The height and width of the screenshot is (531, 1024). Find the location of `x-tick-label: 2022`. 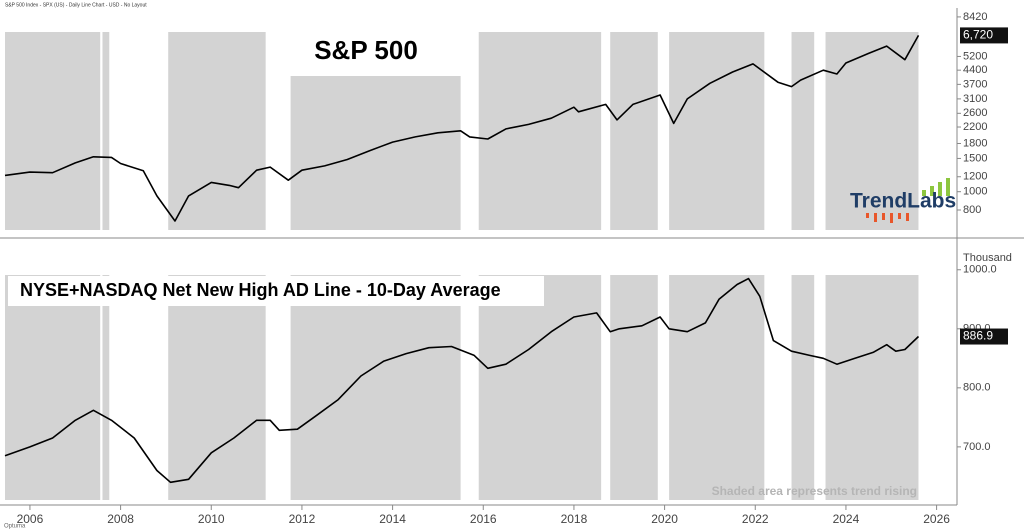

x-tick-label: 2022 is located at coordinates (755, 519).